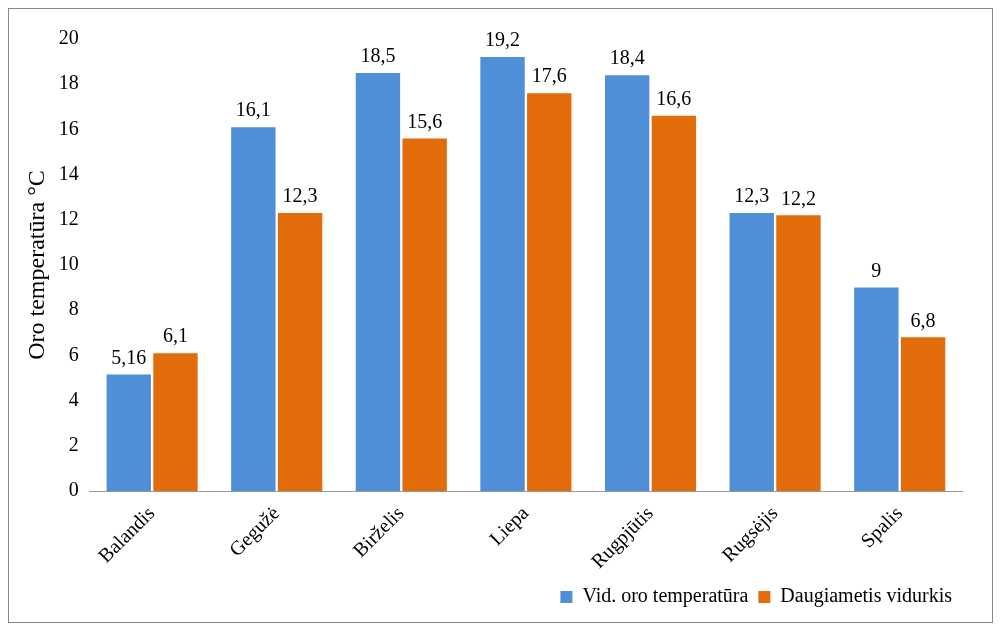 The height and width of the screenshot is (635, 1005). What do you see at coordinates (68, 127) in the screenshot?
I see `y-tick-label: 16` at bounding box center [68, 127].